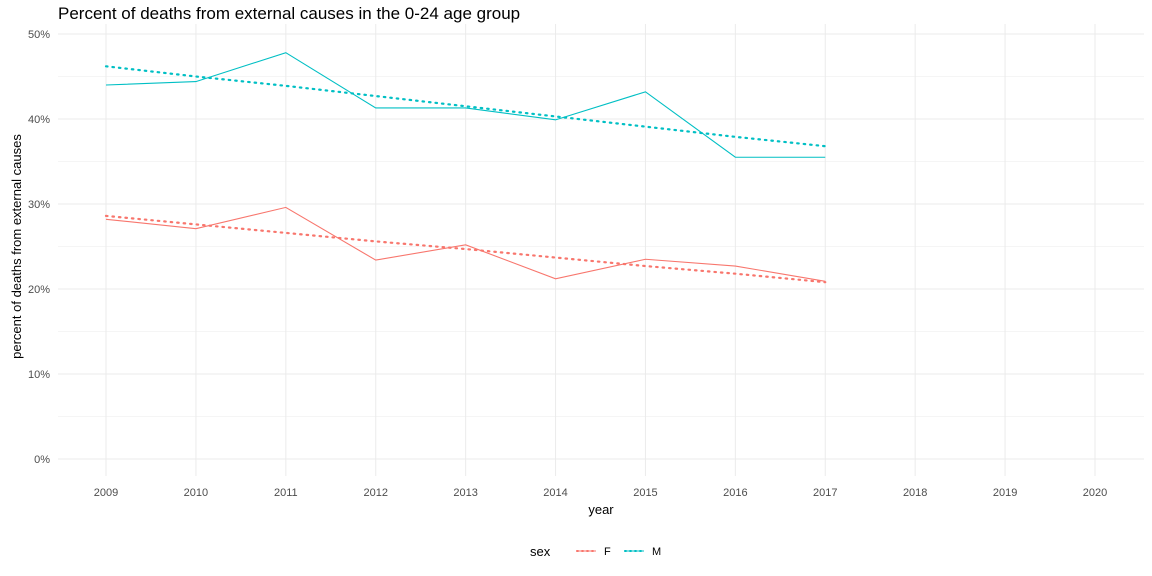  I want to click on legend-title: sex, so click(540, 551).